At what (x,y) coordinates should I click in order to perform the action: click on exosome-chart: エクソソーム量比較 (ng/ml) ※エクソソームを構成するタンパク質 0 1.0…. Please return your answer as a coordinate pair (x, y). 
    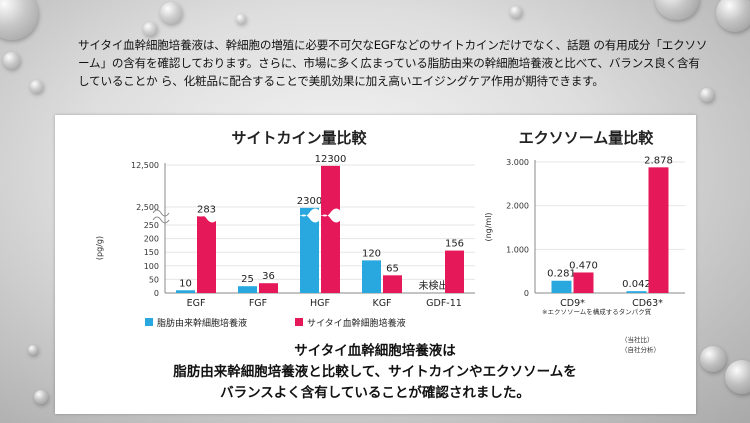
    Looking at the image, I should click on (584, 222).